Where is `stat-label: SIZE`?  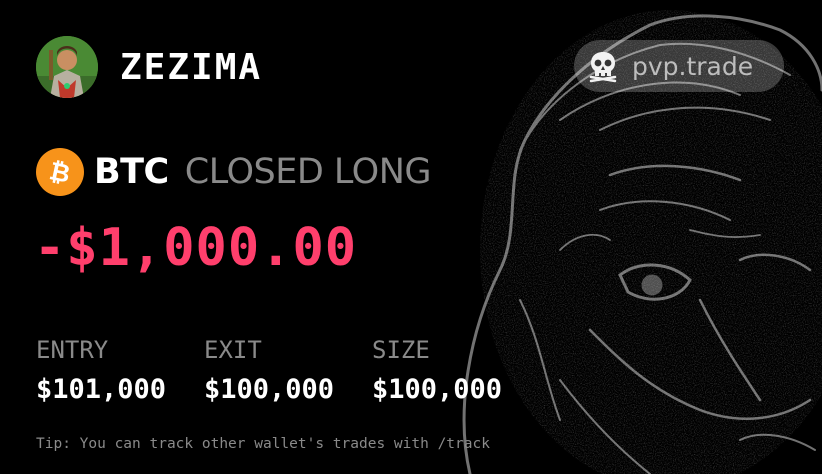
stat-label: SIZE is located at coordinates (401, 350).